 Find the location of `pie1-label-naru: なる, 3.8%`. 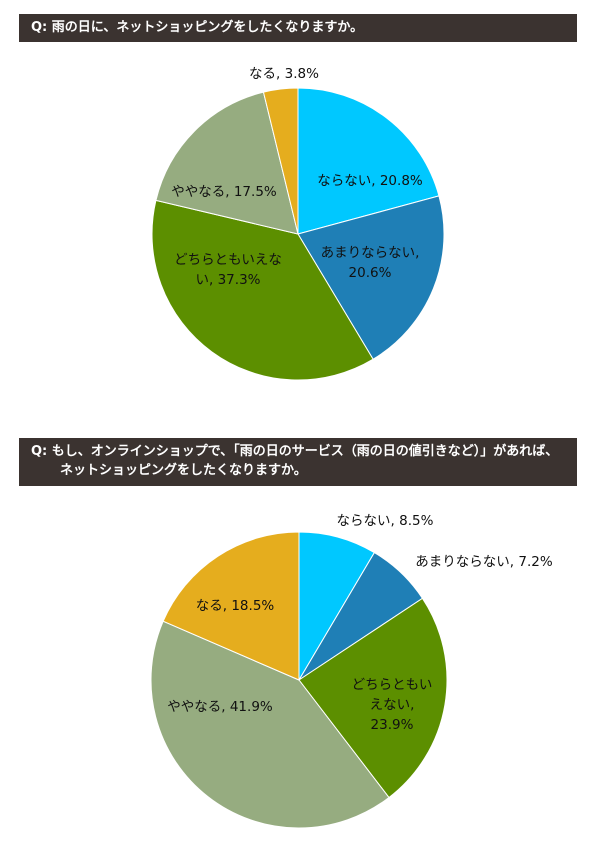

pie1-label-naru: なる, 3.8% is located at coordinates (284, 74).